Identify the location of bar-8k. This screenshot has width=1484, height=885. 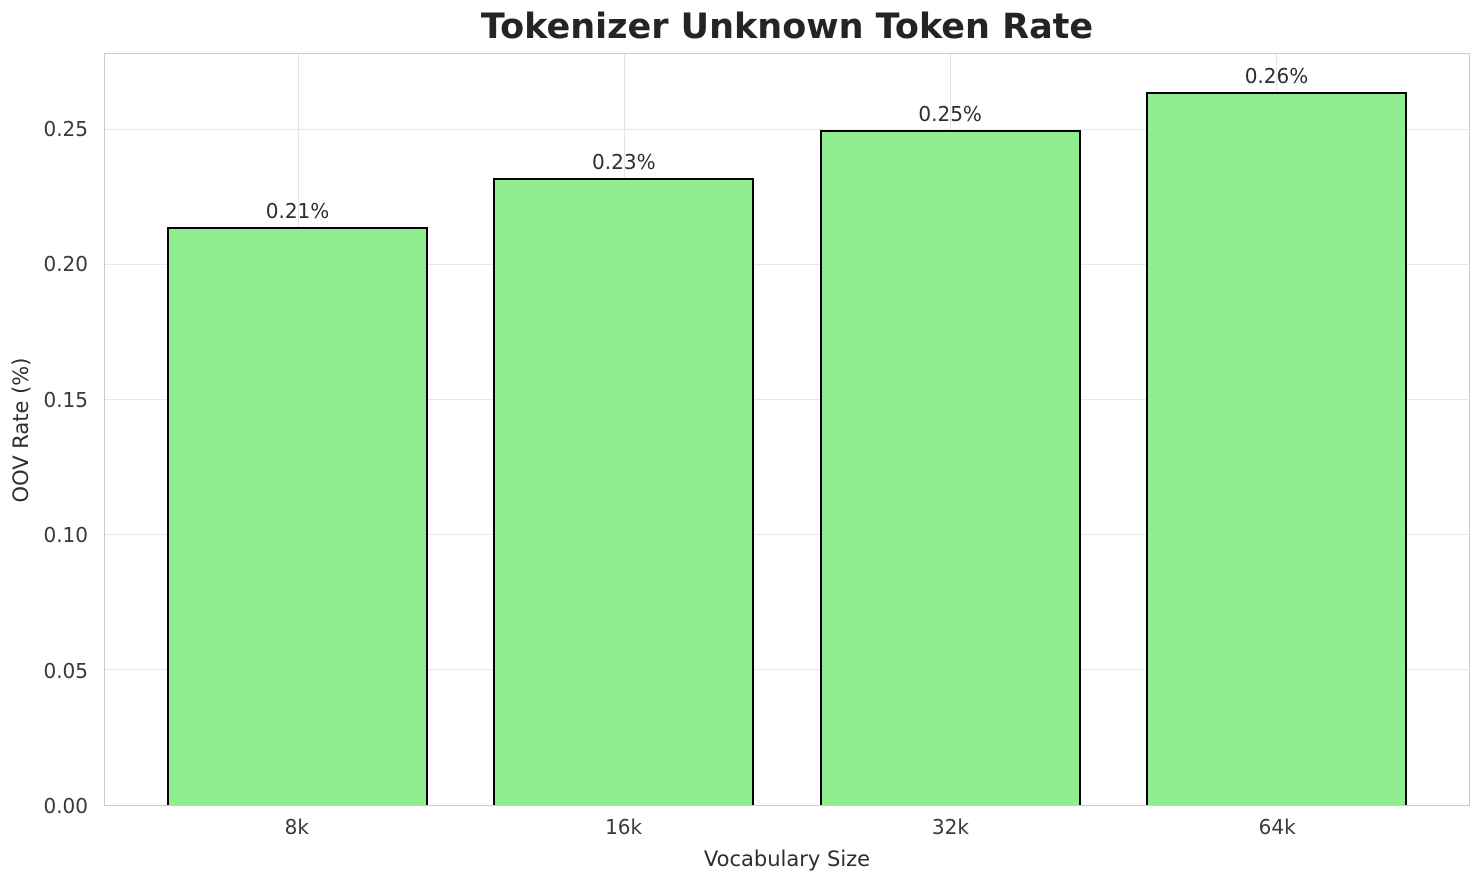
(298, 515).